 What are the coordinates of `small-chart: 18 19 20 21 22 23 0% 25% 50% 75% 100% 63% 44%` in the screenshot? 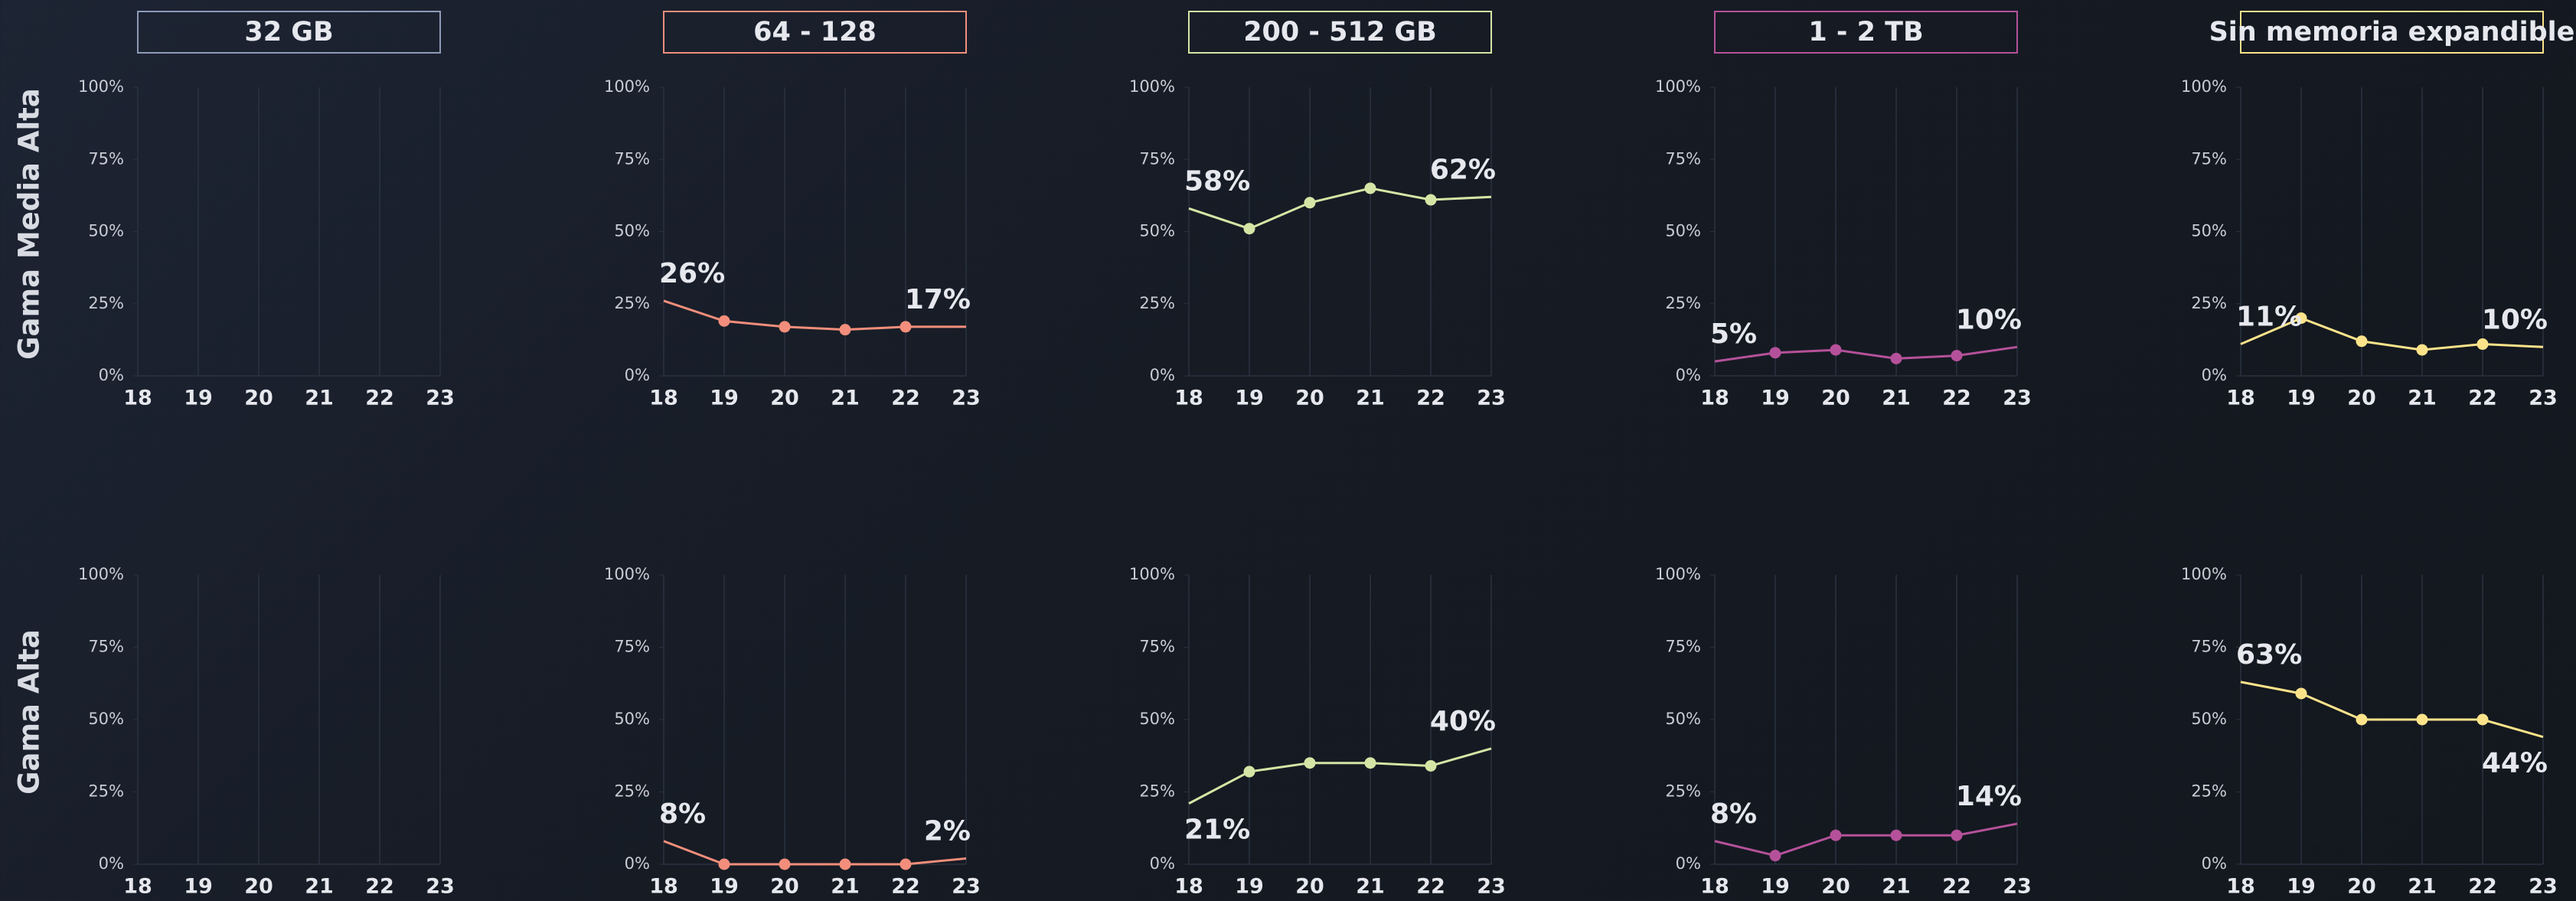 It's located at (2369, 732).